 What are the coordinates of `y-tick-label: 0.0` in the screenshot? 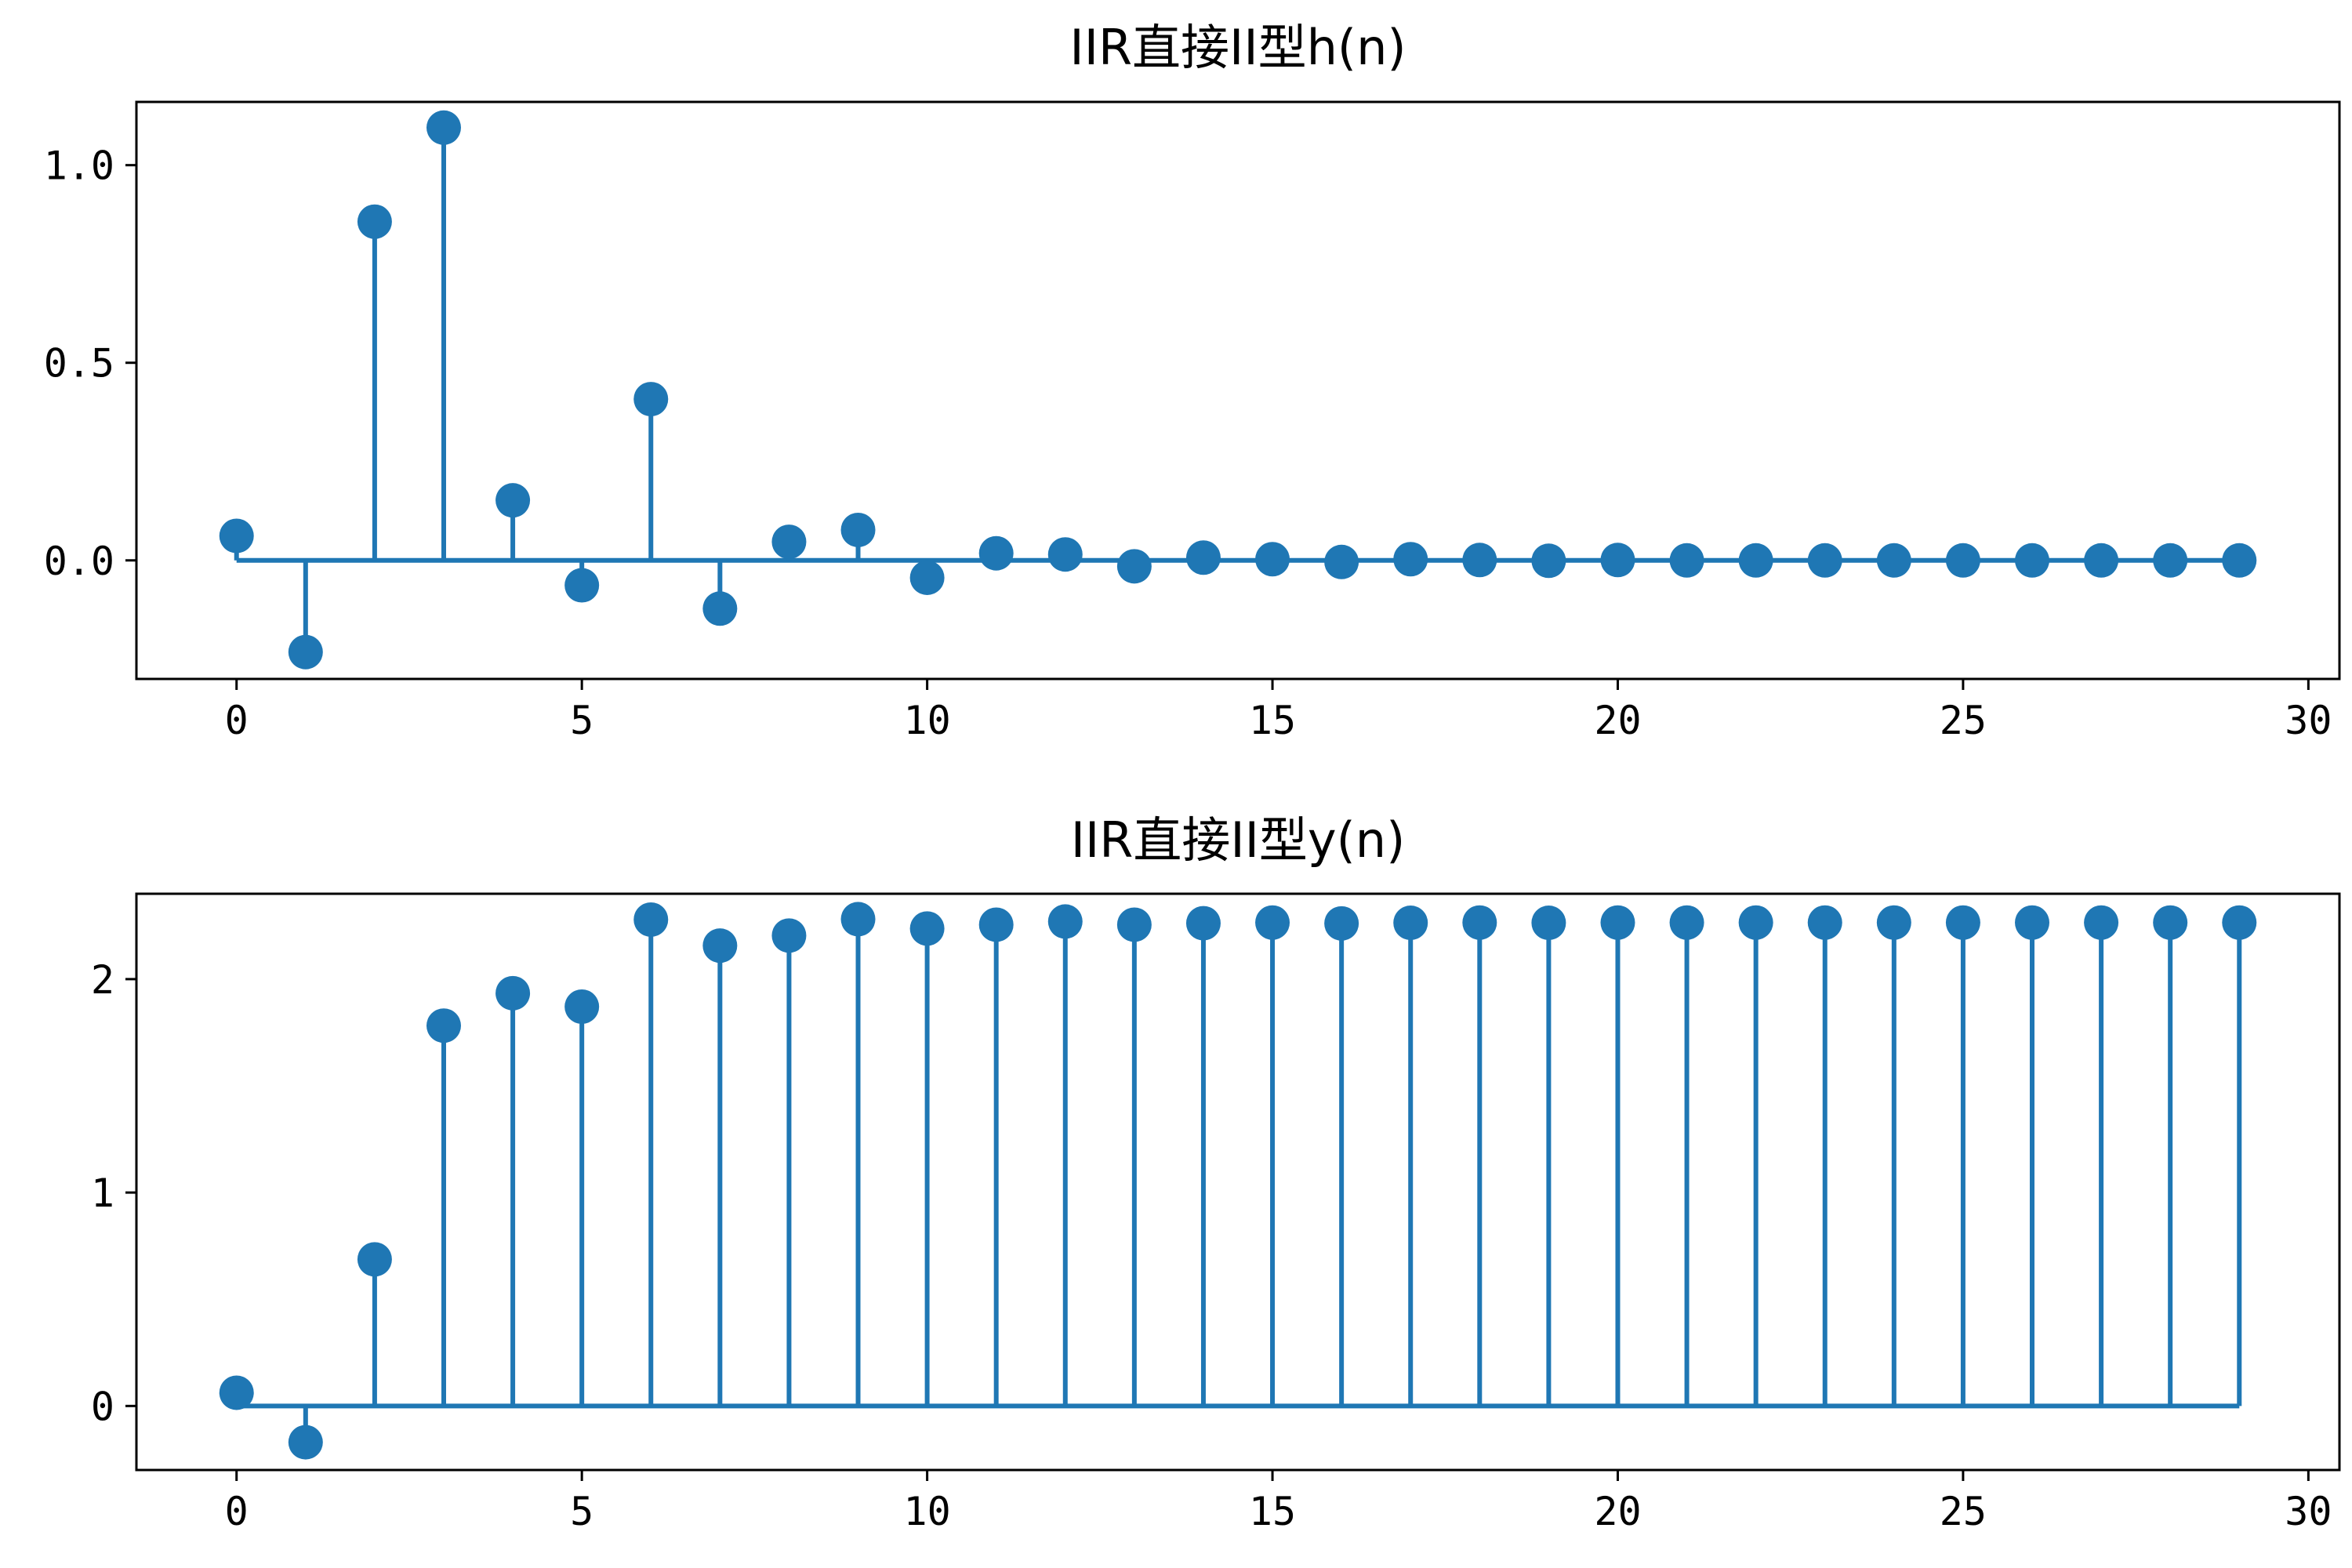 It's located at (79, 561).